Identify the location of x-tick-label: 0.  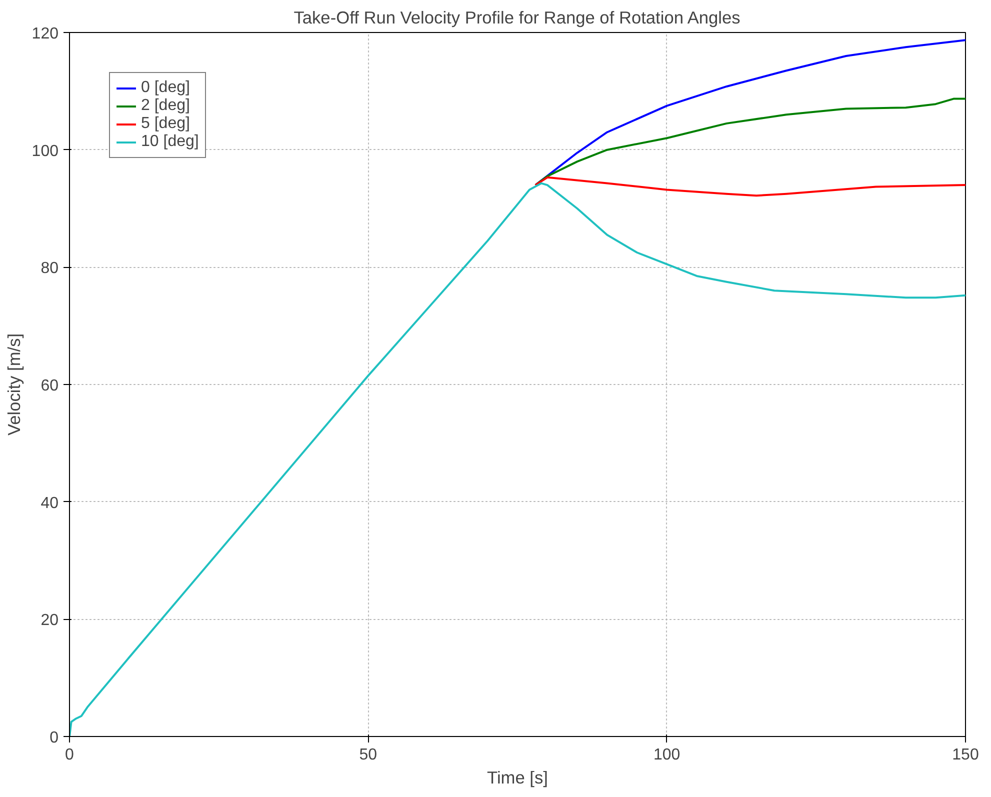
(69, 755).